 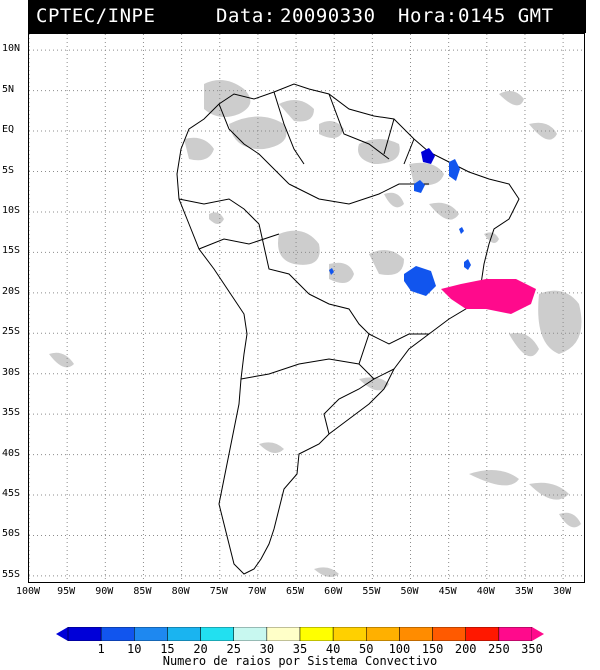 I want to click on lon-label: 50W, so click(x=409, y=591).